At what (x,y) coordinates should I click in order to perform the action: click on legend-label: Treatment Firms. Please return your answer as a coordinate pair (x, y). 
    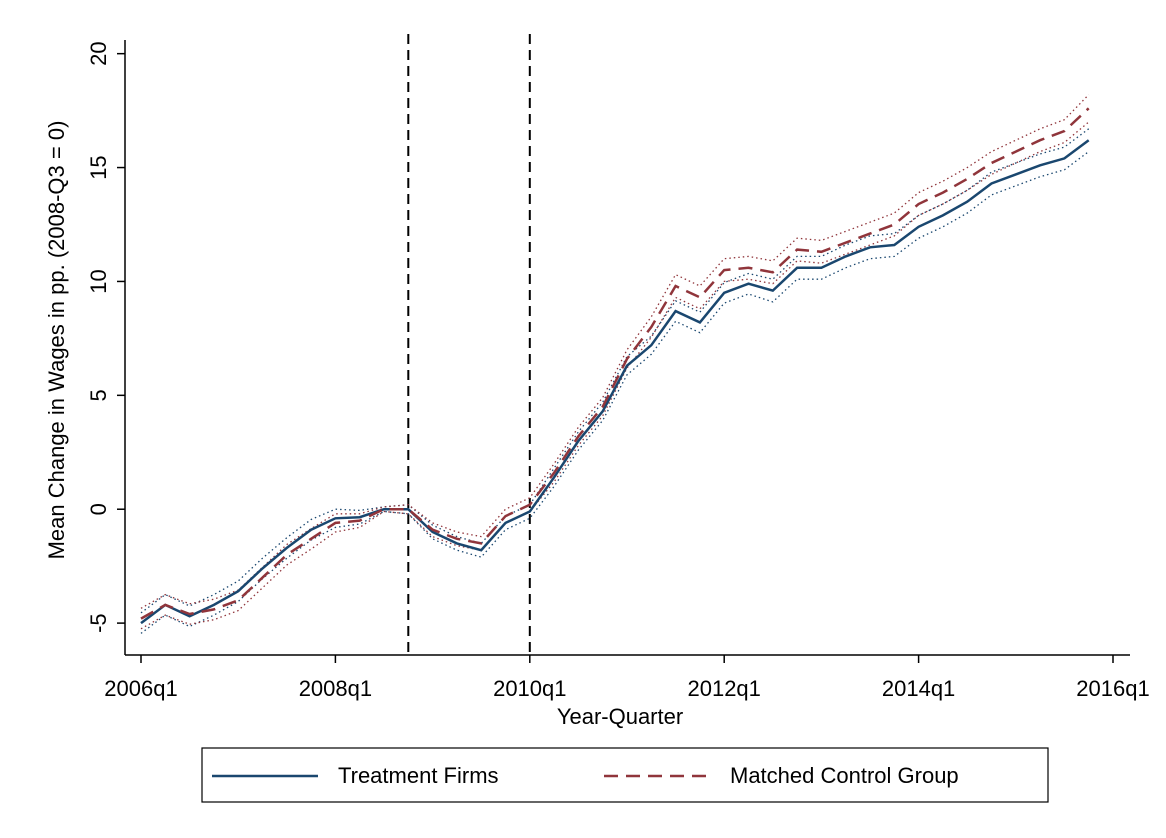
    Looking at the image, I should click on (418, 775).